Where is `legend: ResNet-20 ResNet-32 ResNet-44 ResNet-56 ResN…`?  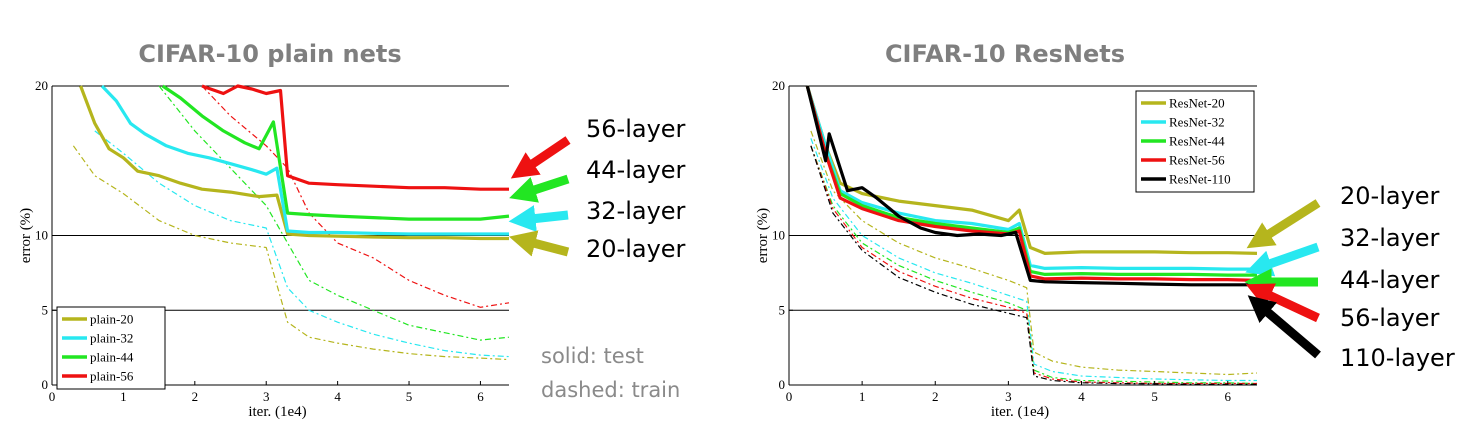
legend: ResNet-20 ResNet-32 ResNet-44 ResNet-56 ResN… is located at coordinates (1195, 141).